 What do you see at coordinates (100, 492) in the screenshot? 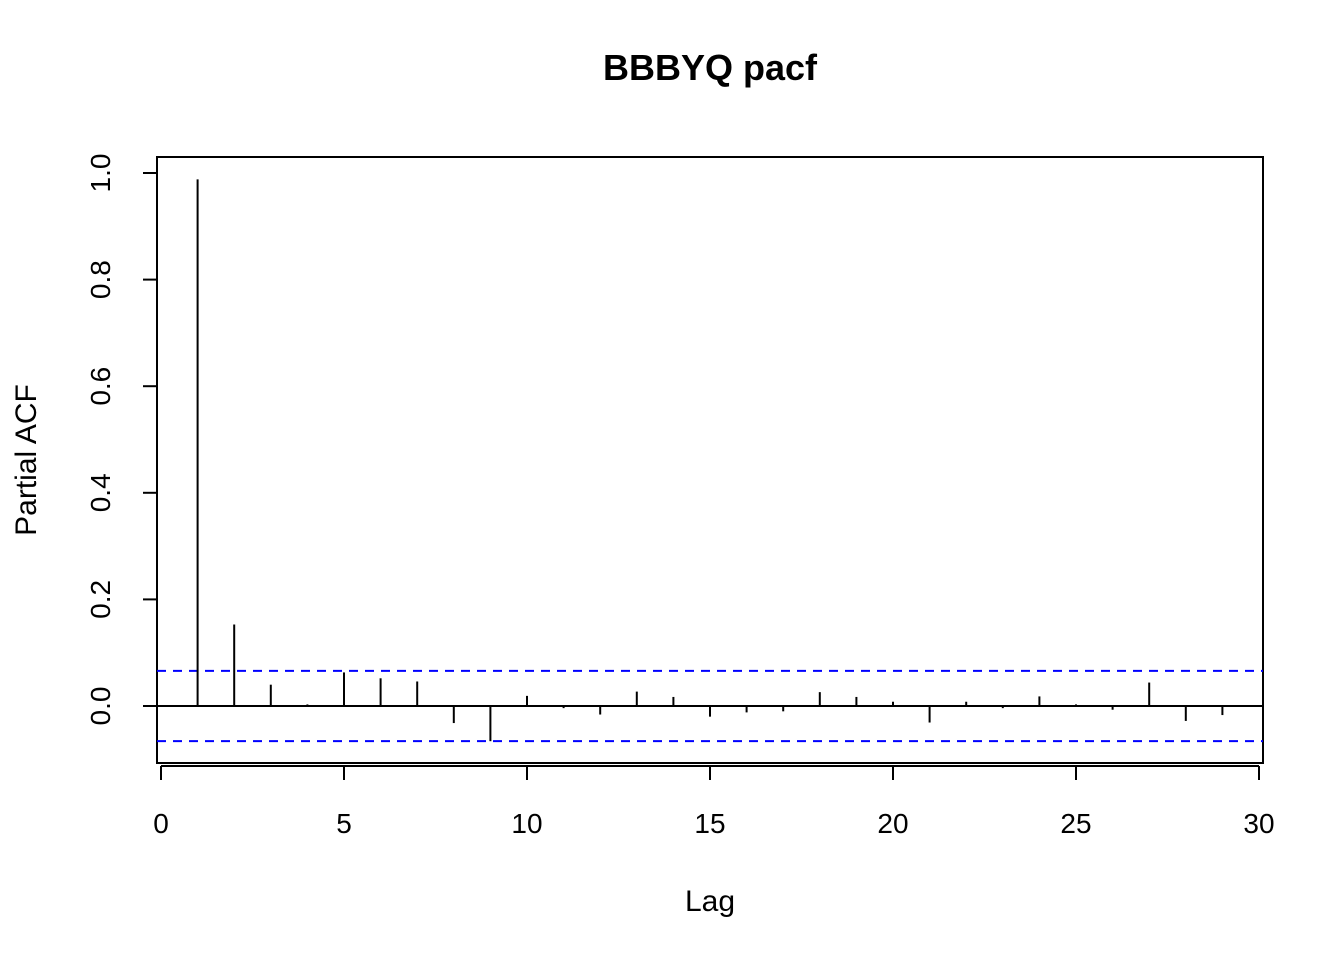
I see `y-tick-label: 0.4` at bounding box center [100, 492].